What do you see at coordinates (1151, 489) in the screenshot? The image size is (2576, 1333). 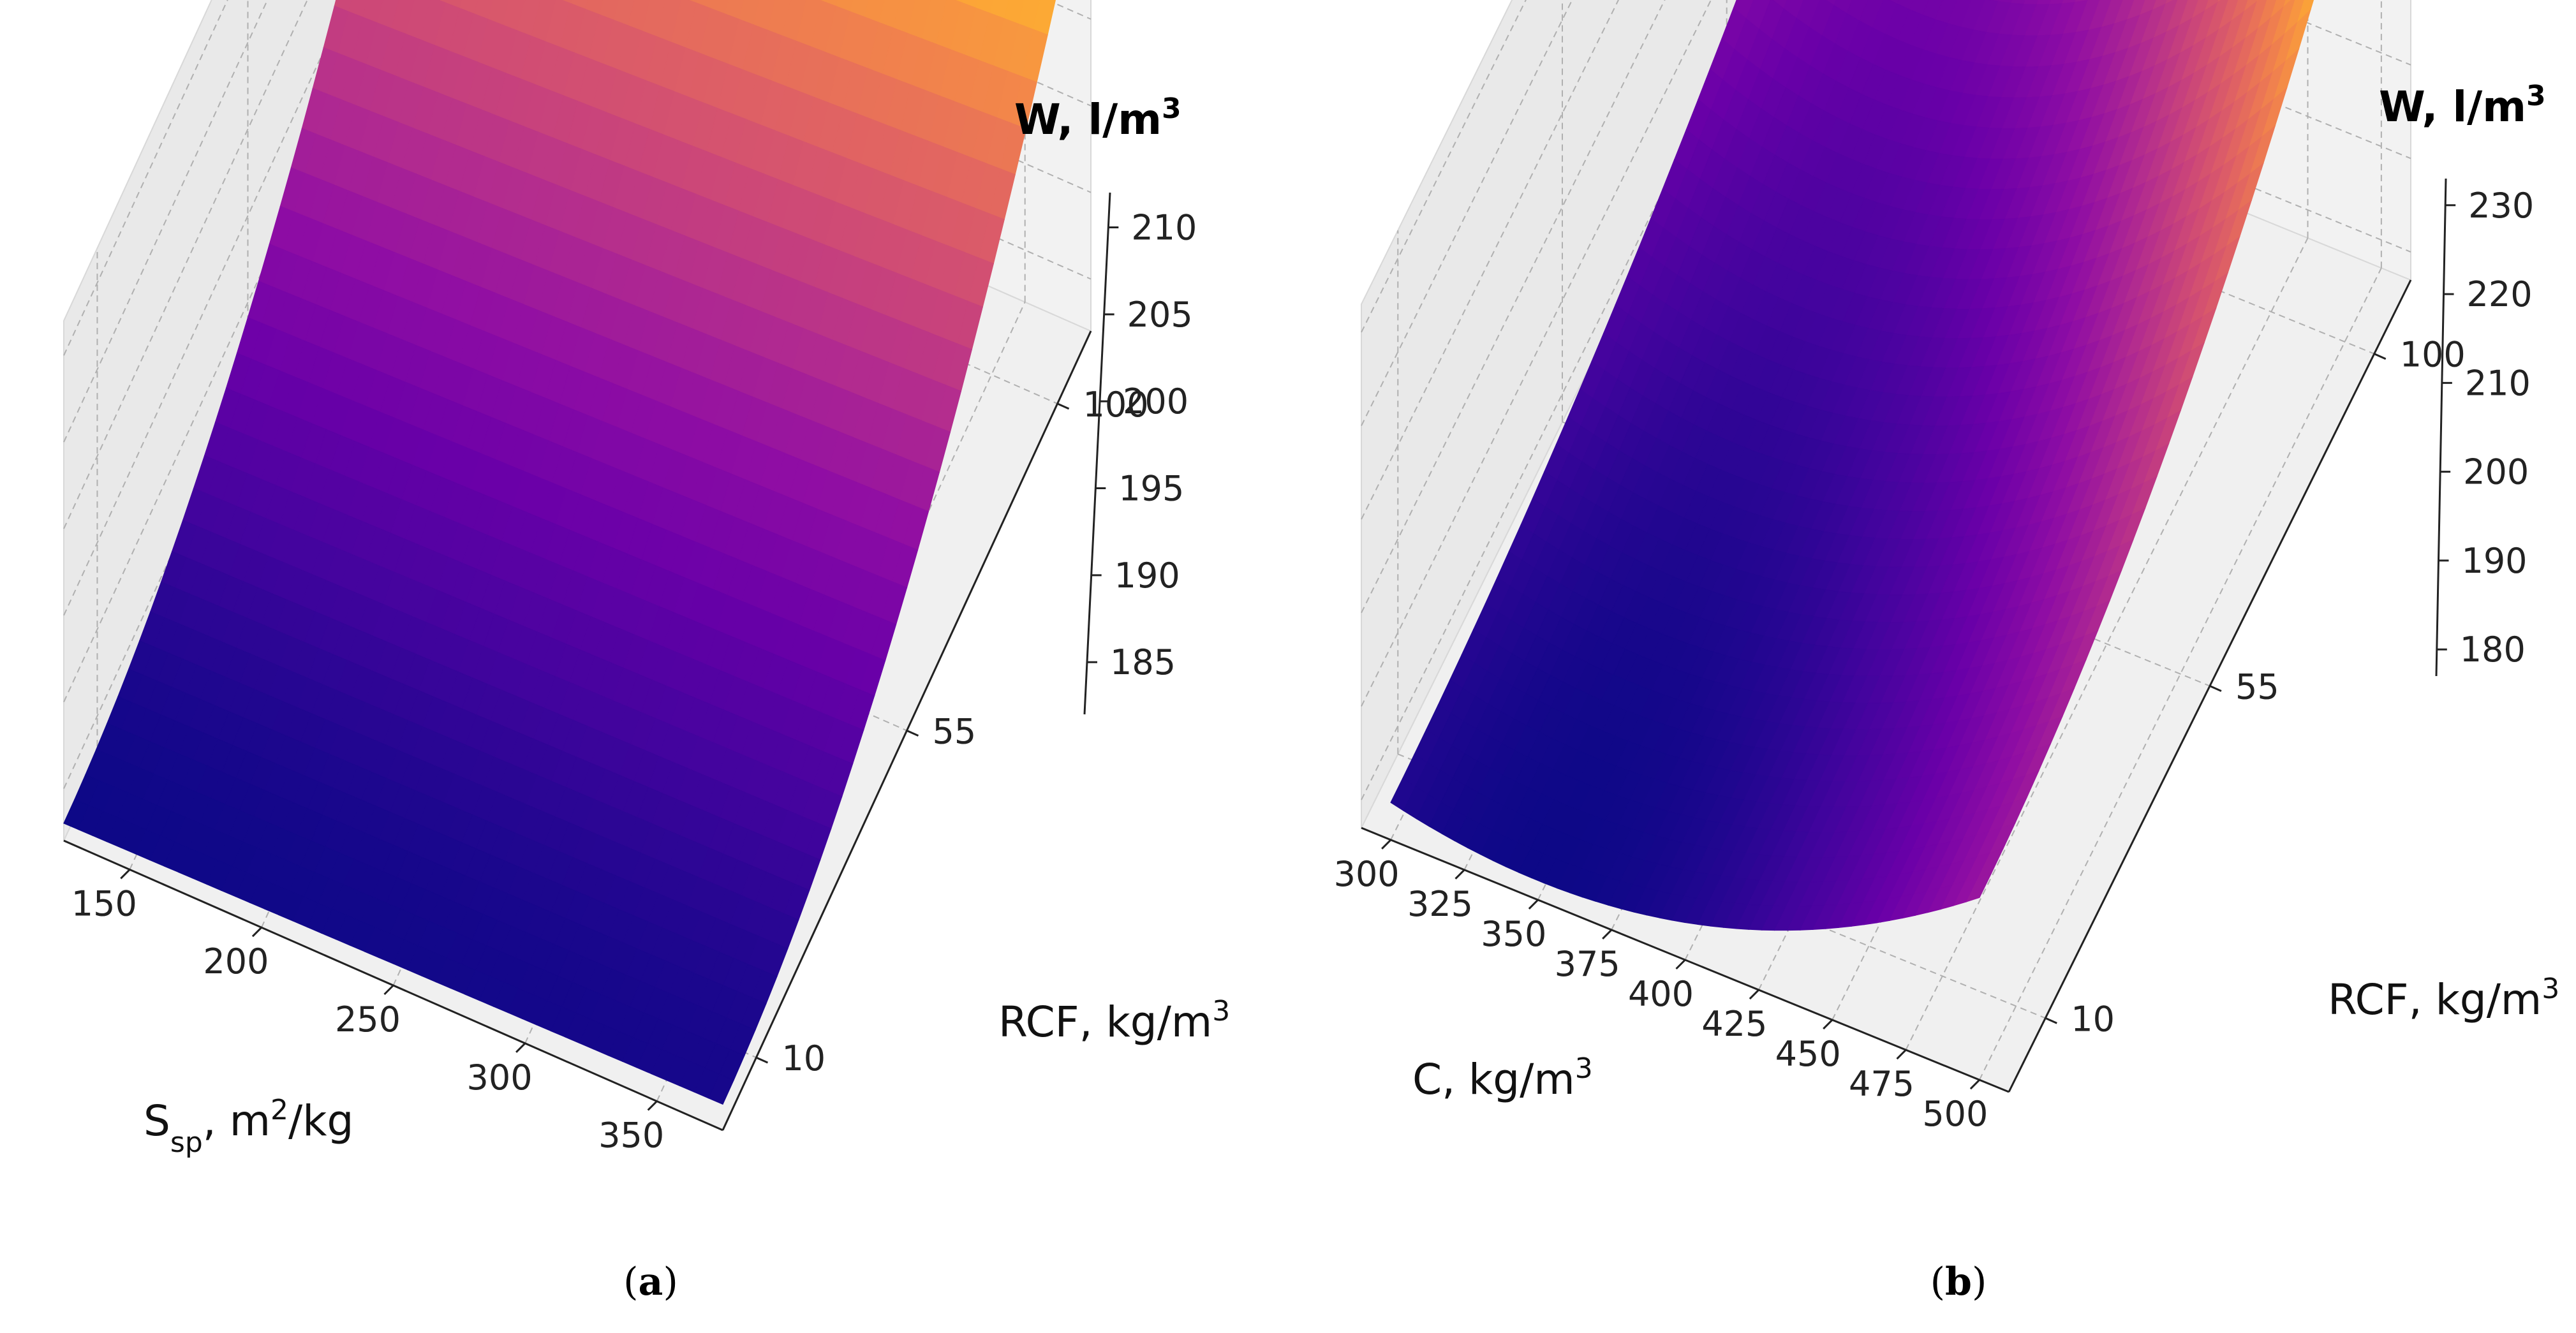 I see `panel-a-z-tick-label: 195` at bounding box center [1151, 489].